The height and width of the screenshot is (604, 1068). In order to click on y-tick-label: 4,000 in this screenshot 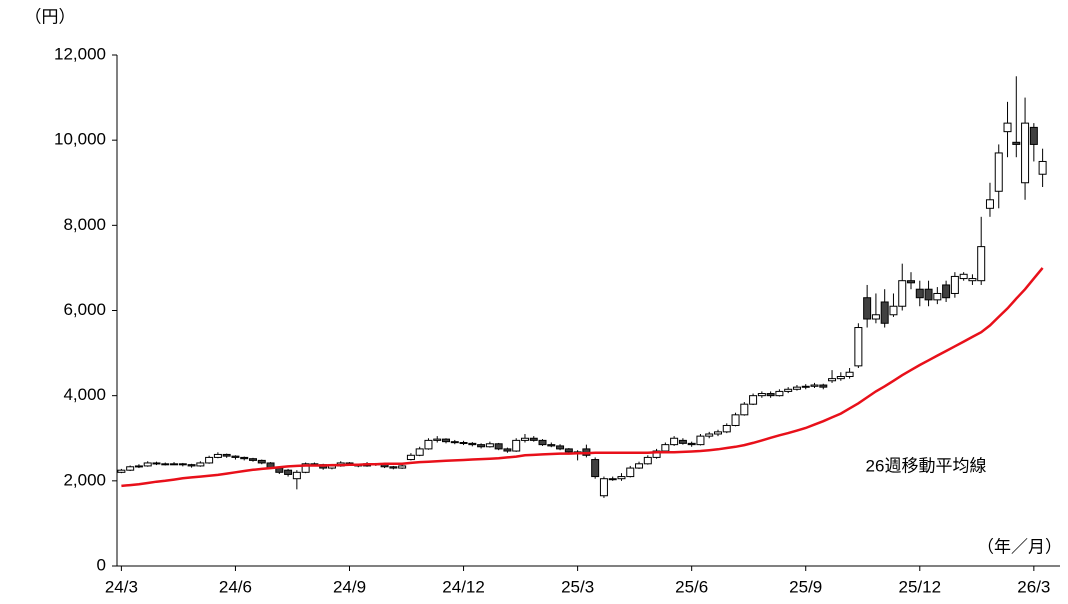, I will do `click(84, 394)`.